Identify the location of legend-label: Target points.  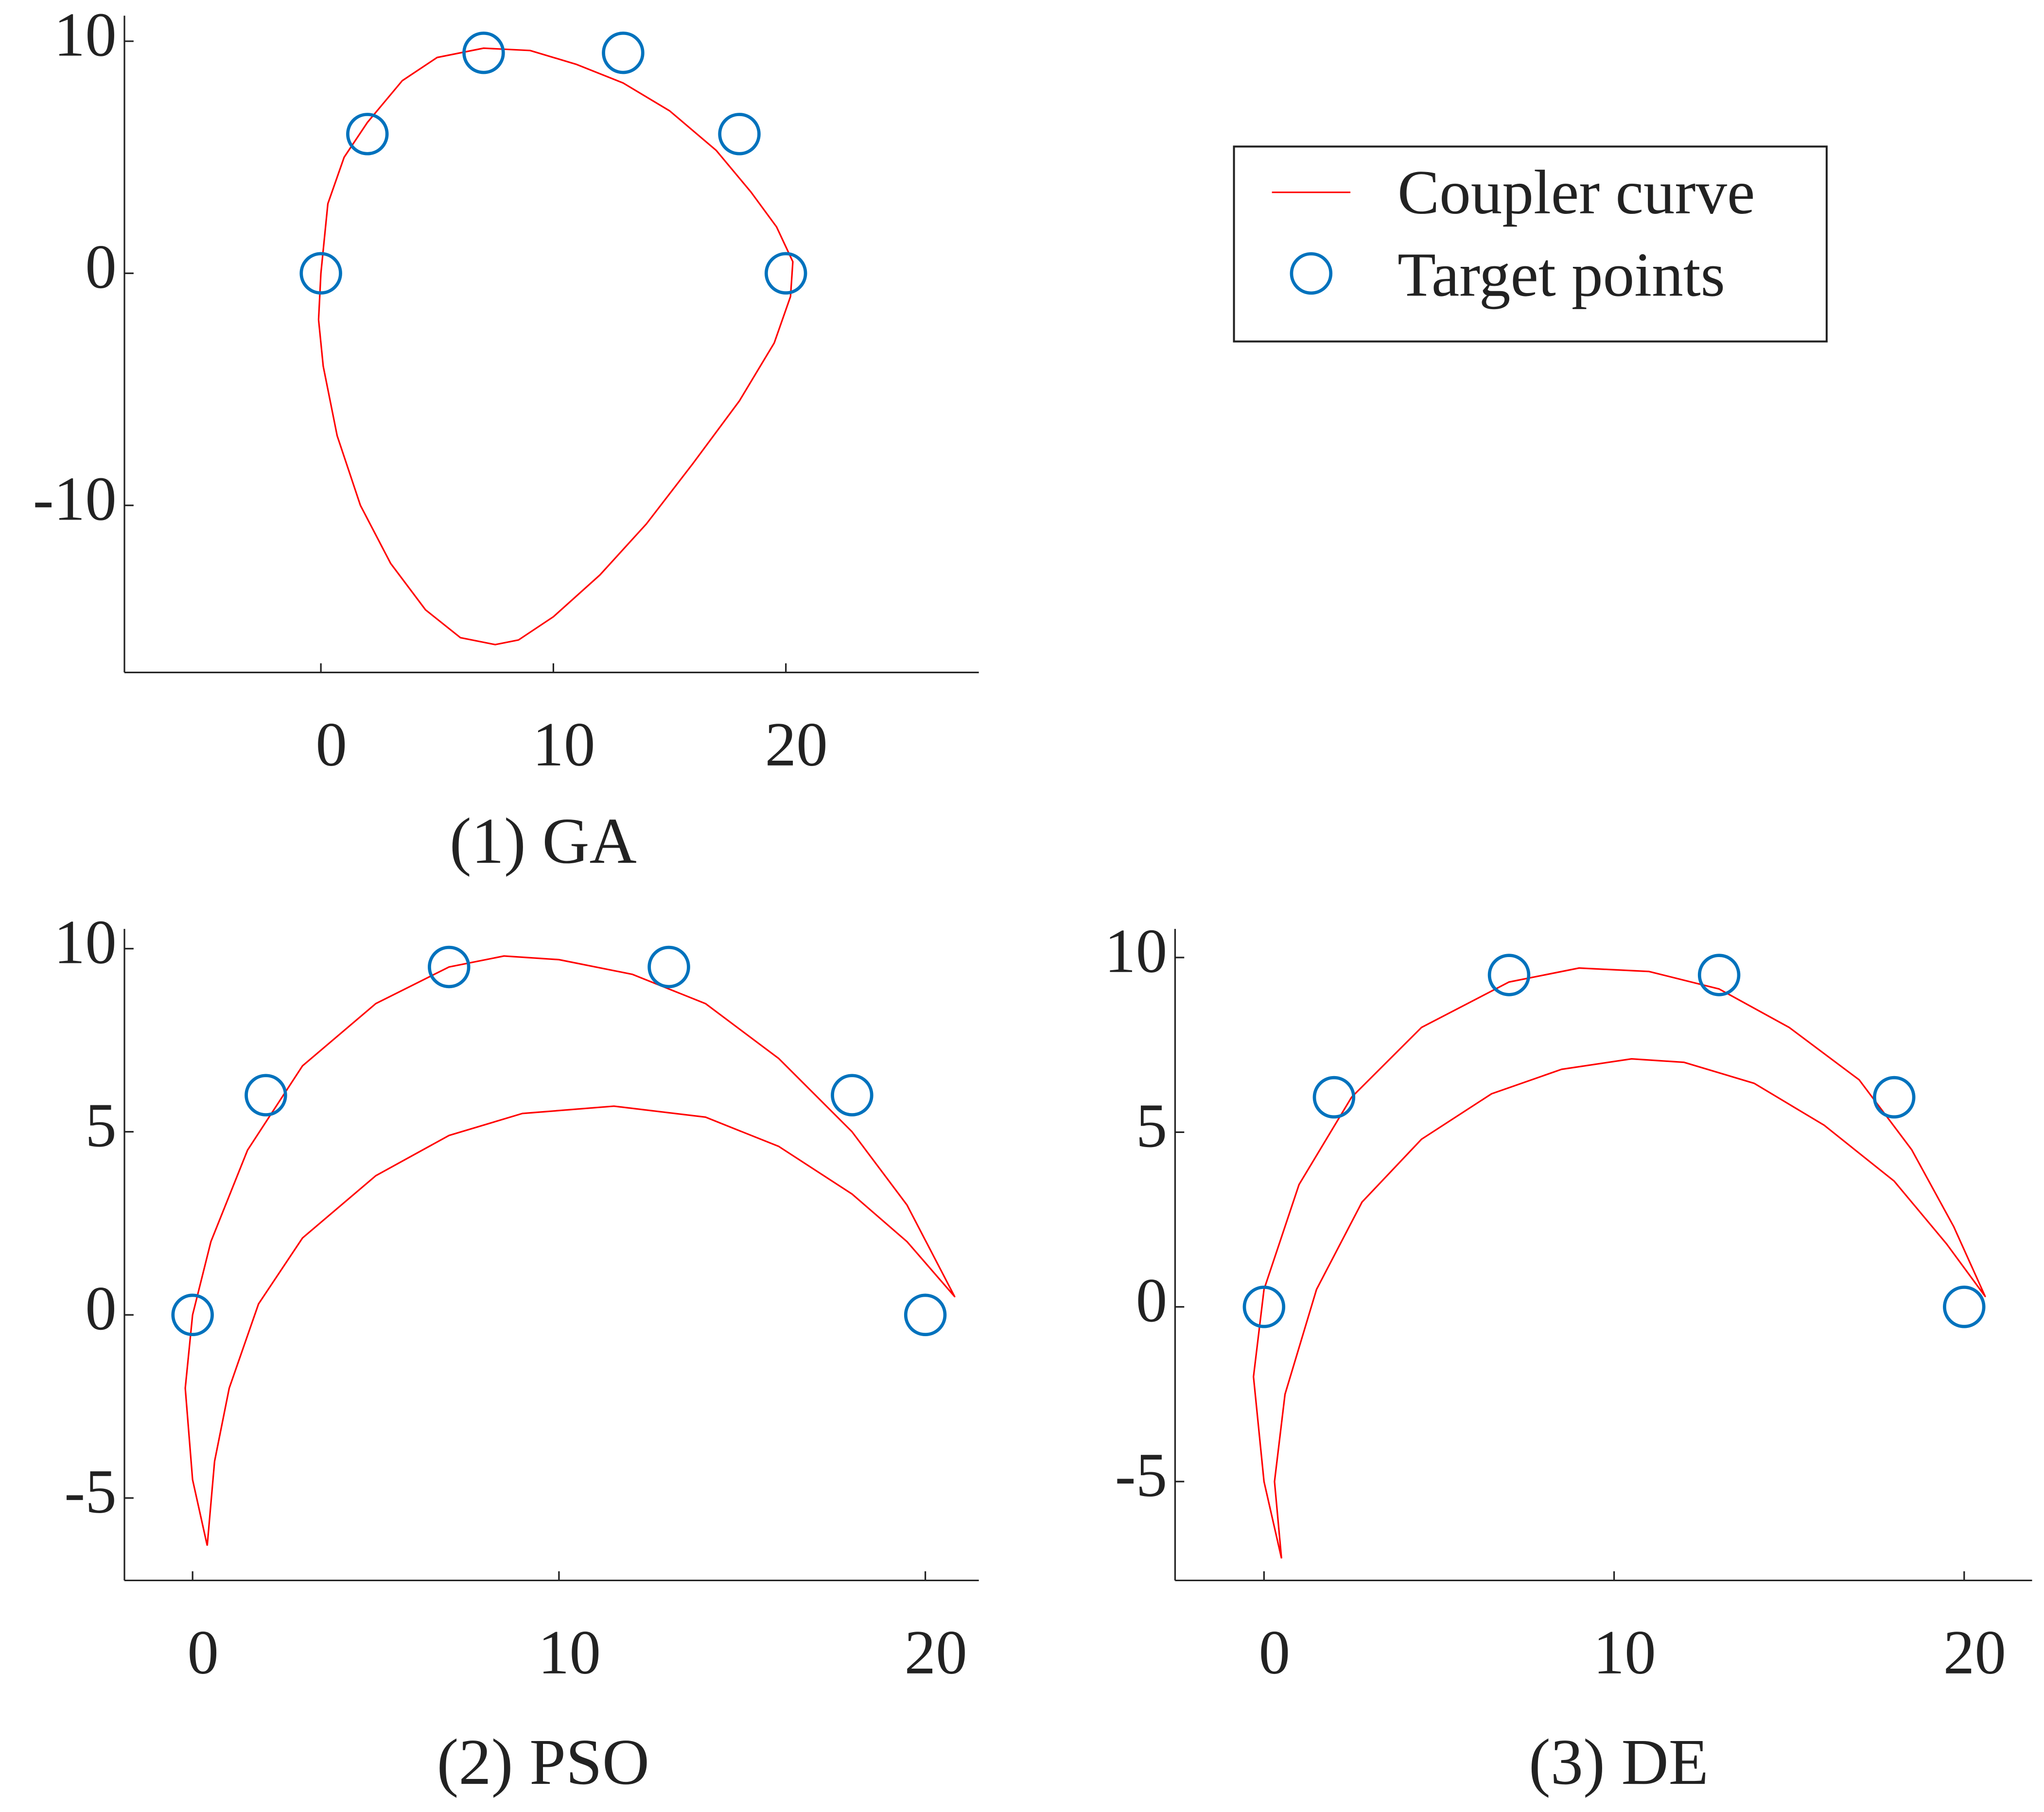
(1562, 274).